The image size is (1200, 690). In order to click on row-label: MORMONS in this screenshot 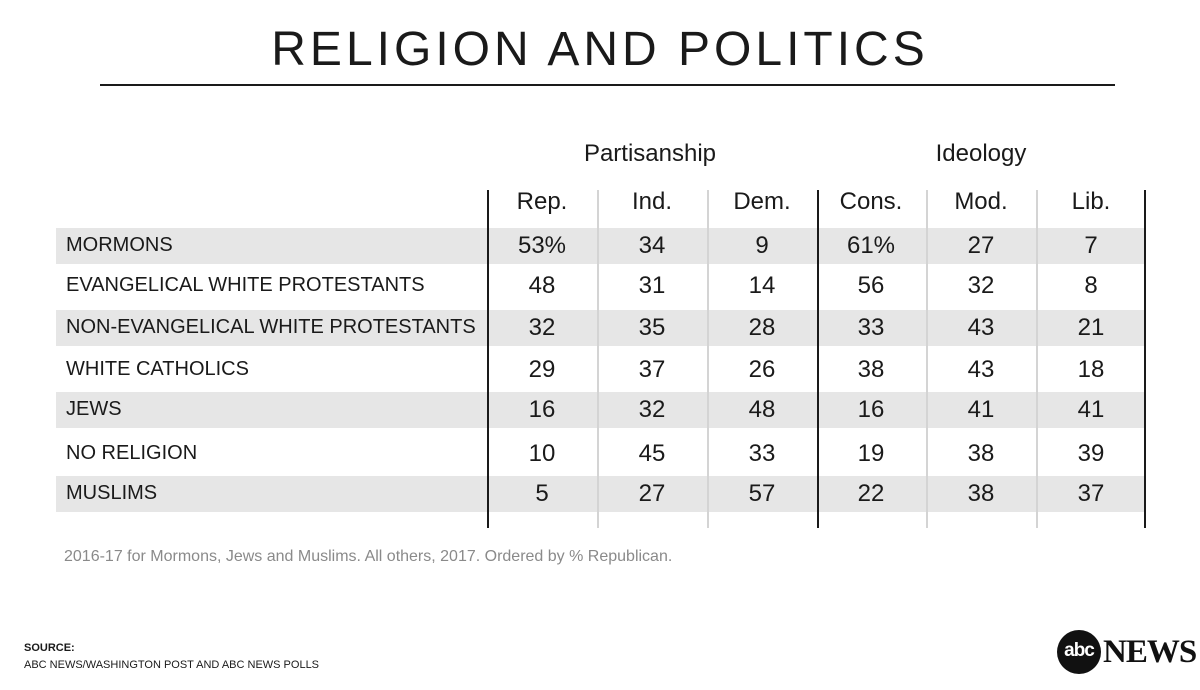, I will do `click(119, 245)`.